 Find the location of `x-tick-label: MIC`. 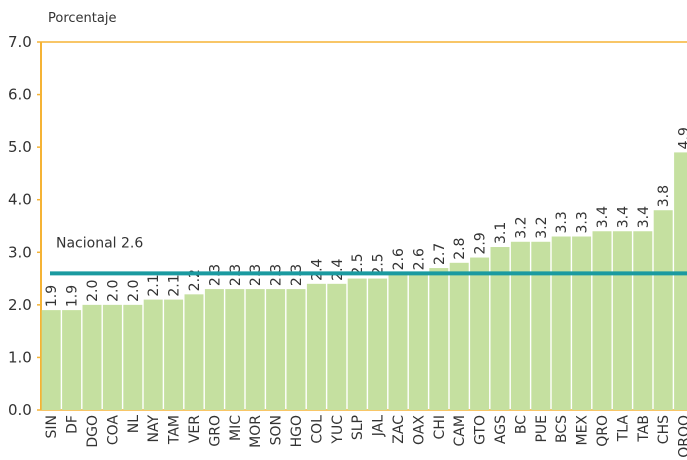

x-tick-label: MIC is located at coordinates (236, 428).